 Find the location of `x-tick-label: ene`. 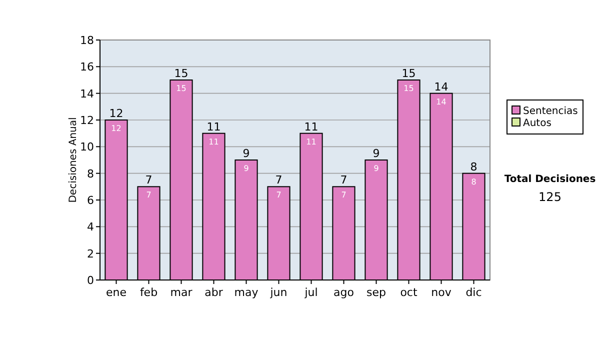

x-tick-label: ene is located at coordinates (116, 292).